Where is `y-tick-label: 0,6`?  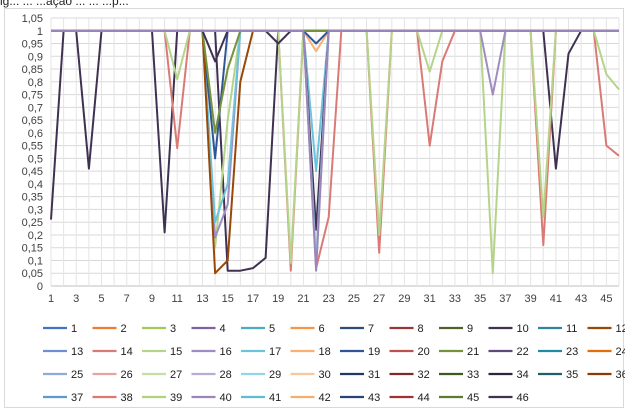
y-tick-label: 0,6 is located at coordinates (35, 134).